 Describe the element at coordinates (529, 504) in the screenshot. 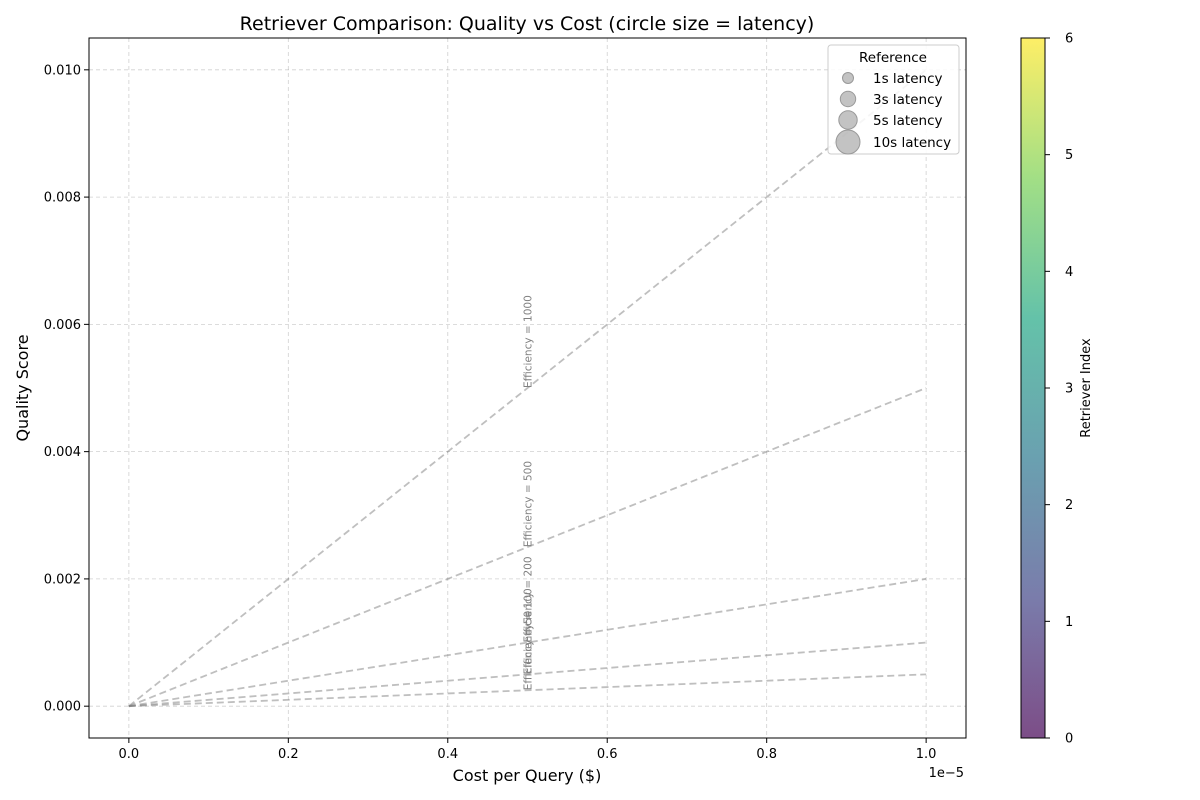

I see `efficiency-line-label: Efficiency = 500` at that location.